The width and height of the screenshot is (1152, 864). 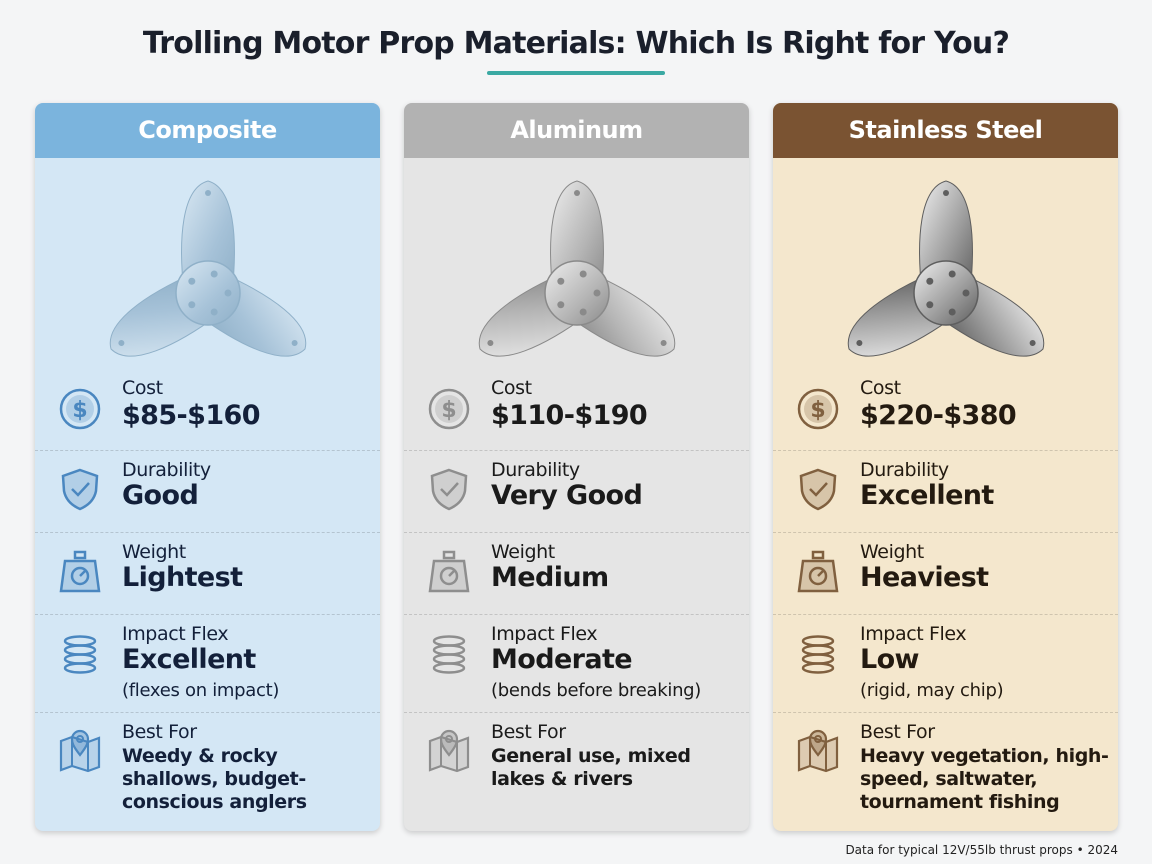 I want to click on spec-row: Durability Excellent, so click(x=945, y=492).